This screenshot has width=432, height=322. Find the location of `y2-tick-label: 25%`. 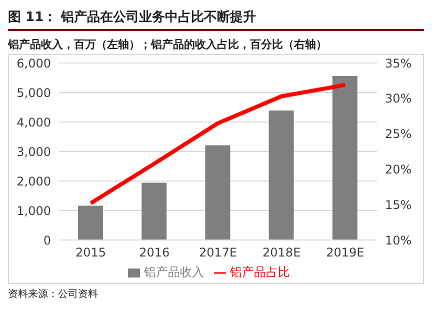

y2-tick-label: 25% is located at coordinates (398, 134).